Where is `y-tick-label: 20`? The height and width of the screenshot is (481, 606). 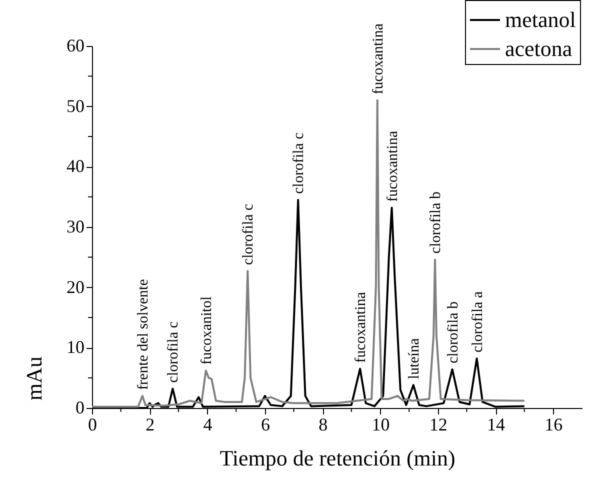
y-tick-label: 20 is located at coordinates (75, 286).